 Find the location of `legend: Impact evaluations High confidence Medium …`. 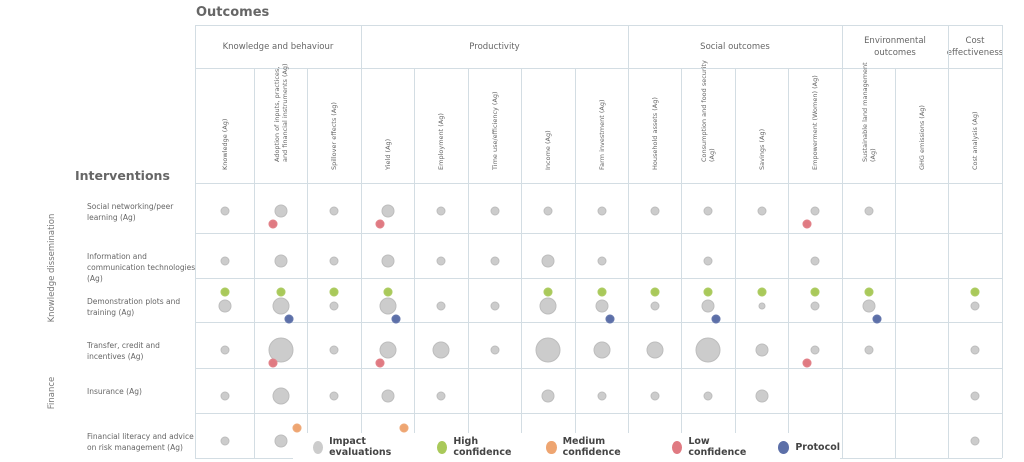

legend: Impact evaluations High confidence Medium … is located at coordinates (566, 447).